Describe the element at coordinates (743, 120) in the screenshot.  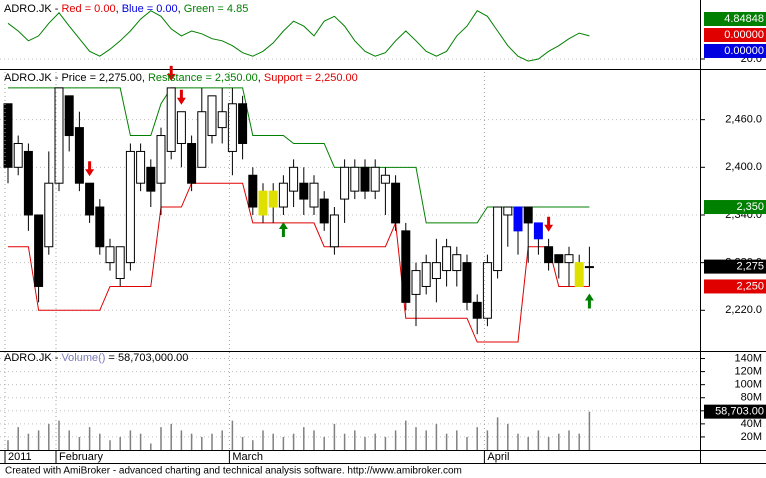
I see `y-tick-label: 2,460.0` at that location.